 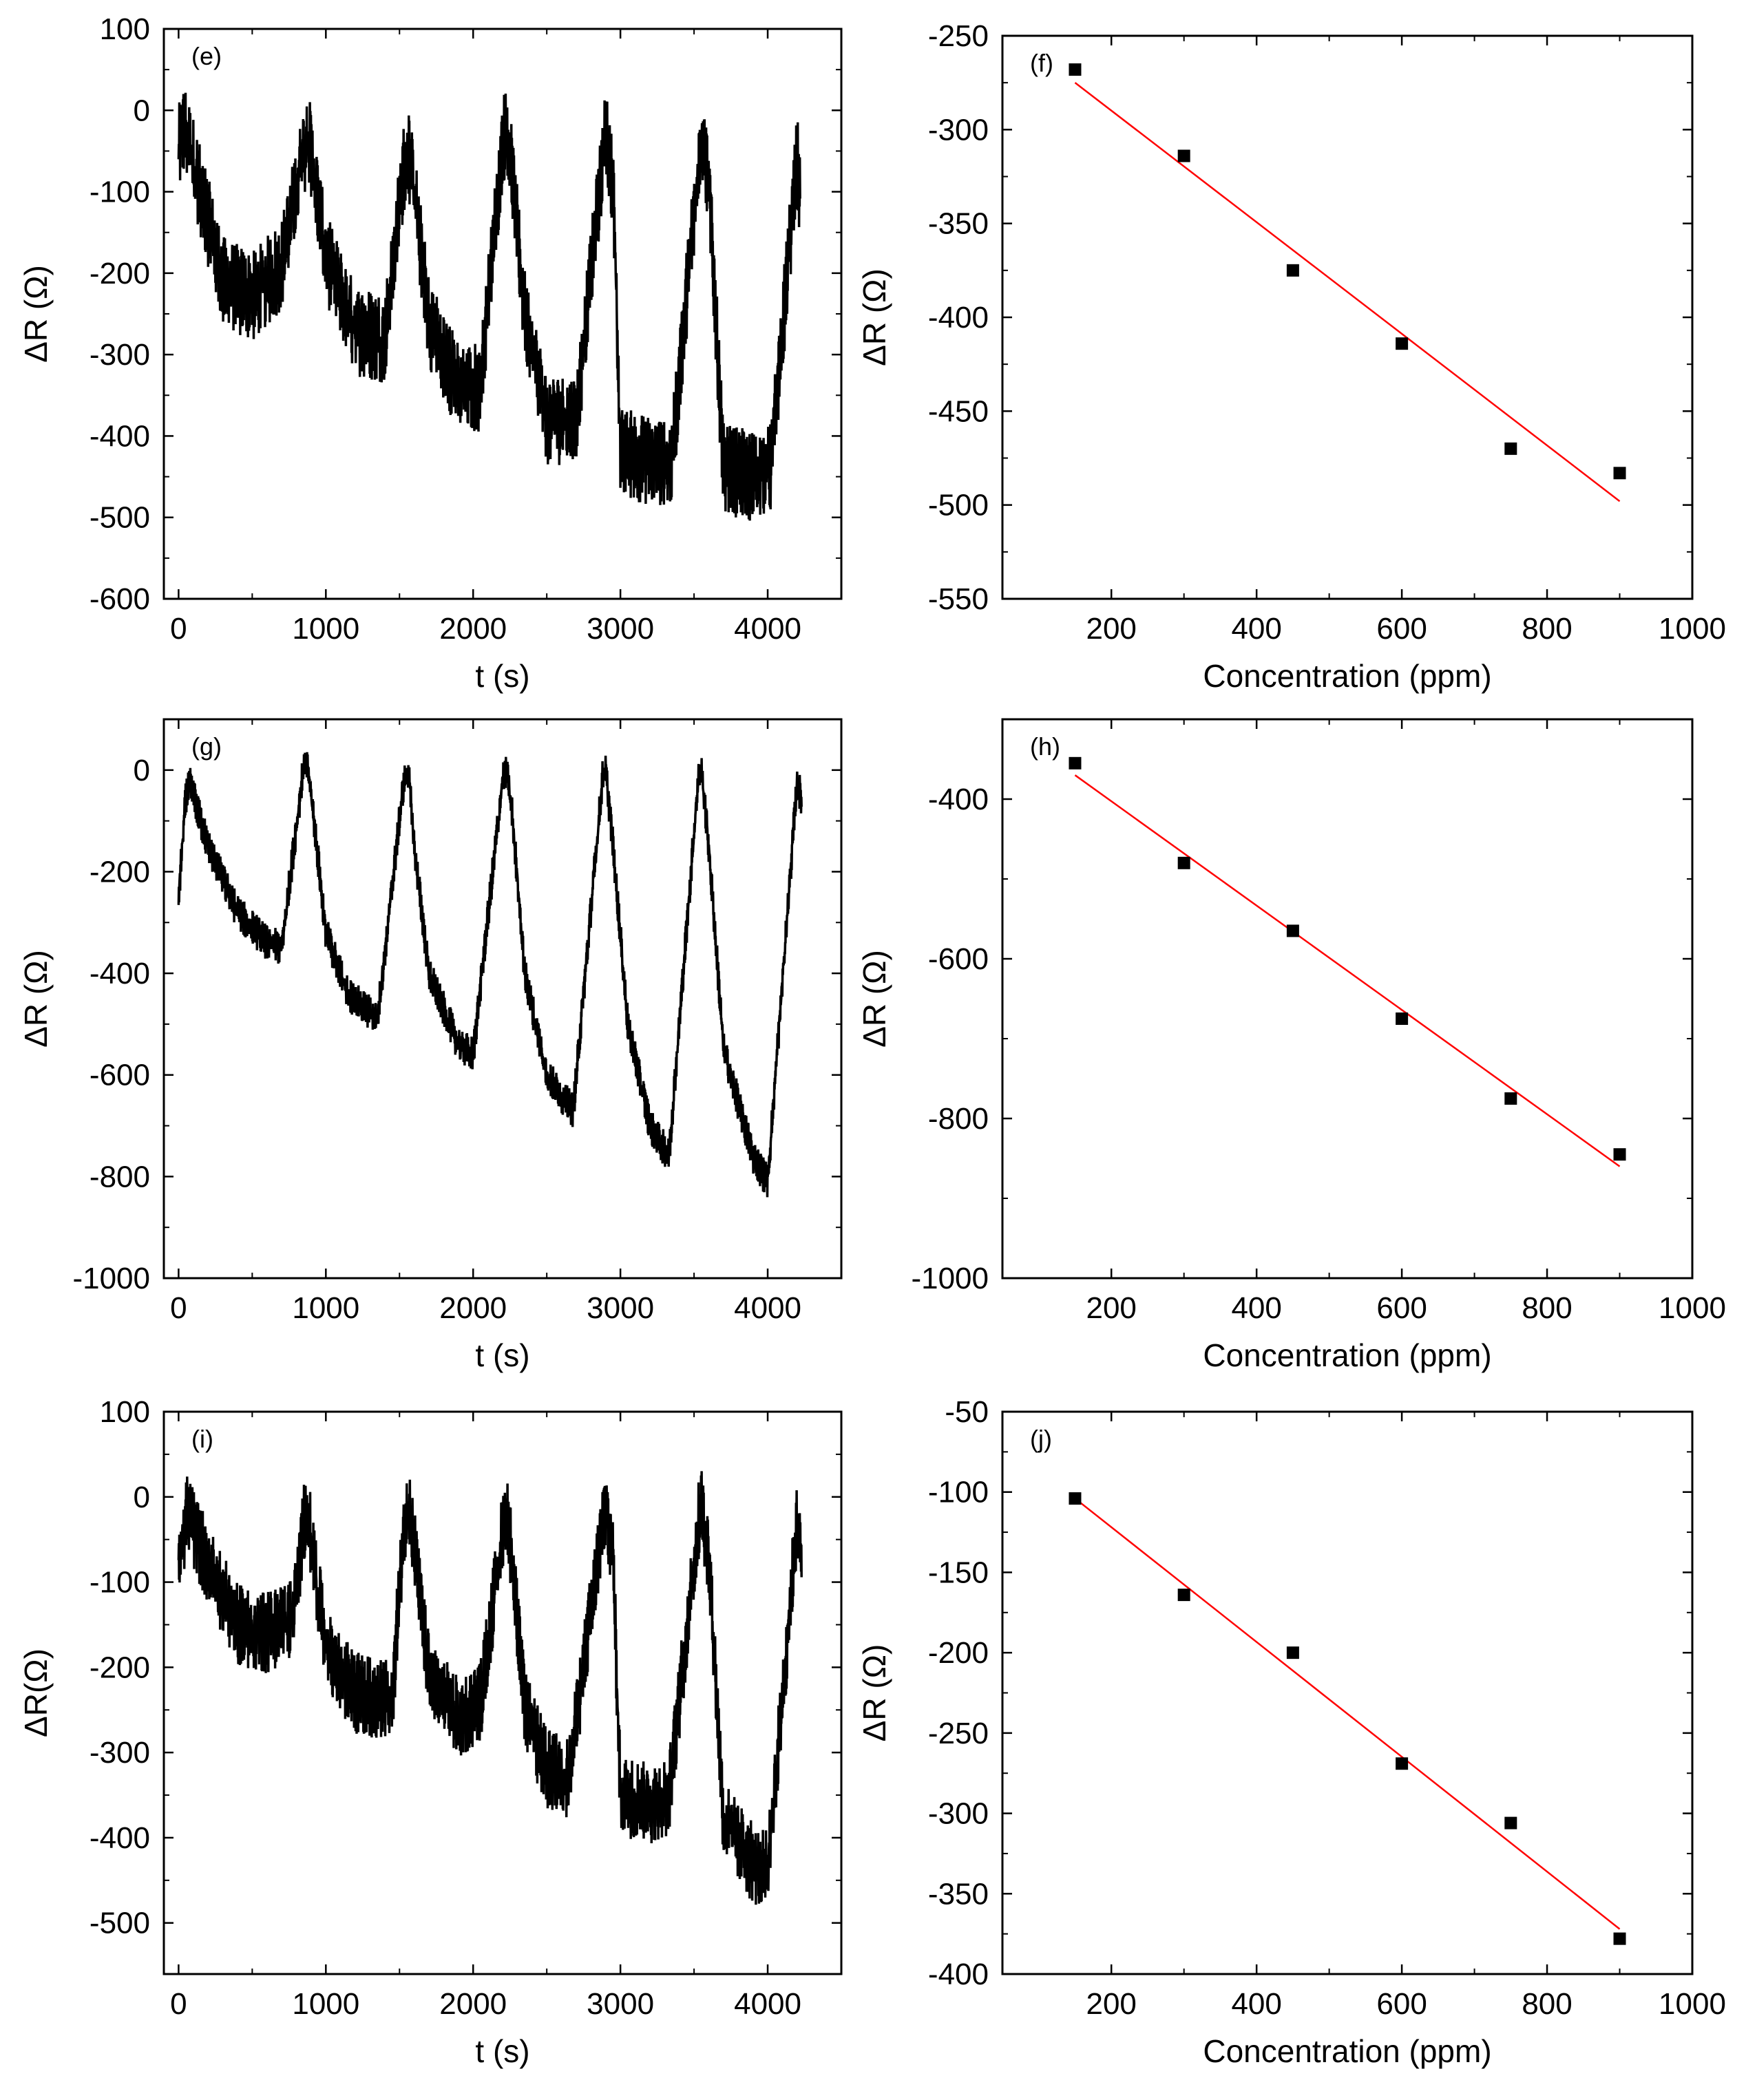 I want to click on y-tick-label: -800, so click(x=958, y=1119).